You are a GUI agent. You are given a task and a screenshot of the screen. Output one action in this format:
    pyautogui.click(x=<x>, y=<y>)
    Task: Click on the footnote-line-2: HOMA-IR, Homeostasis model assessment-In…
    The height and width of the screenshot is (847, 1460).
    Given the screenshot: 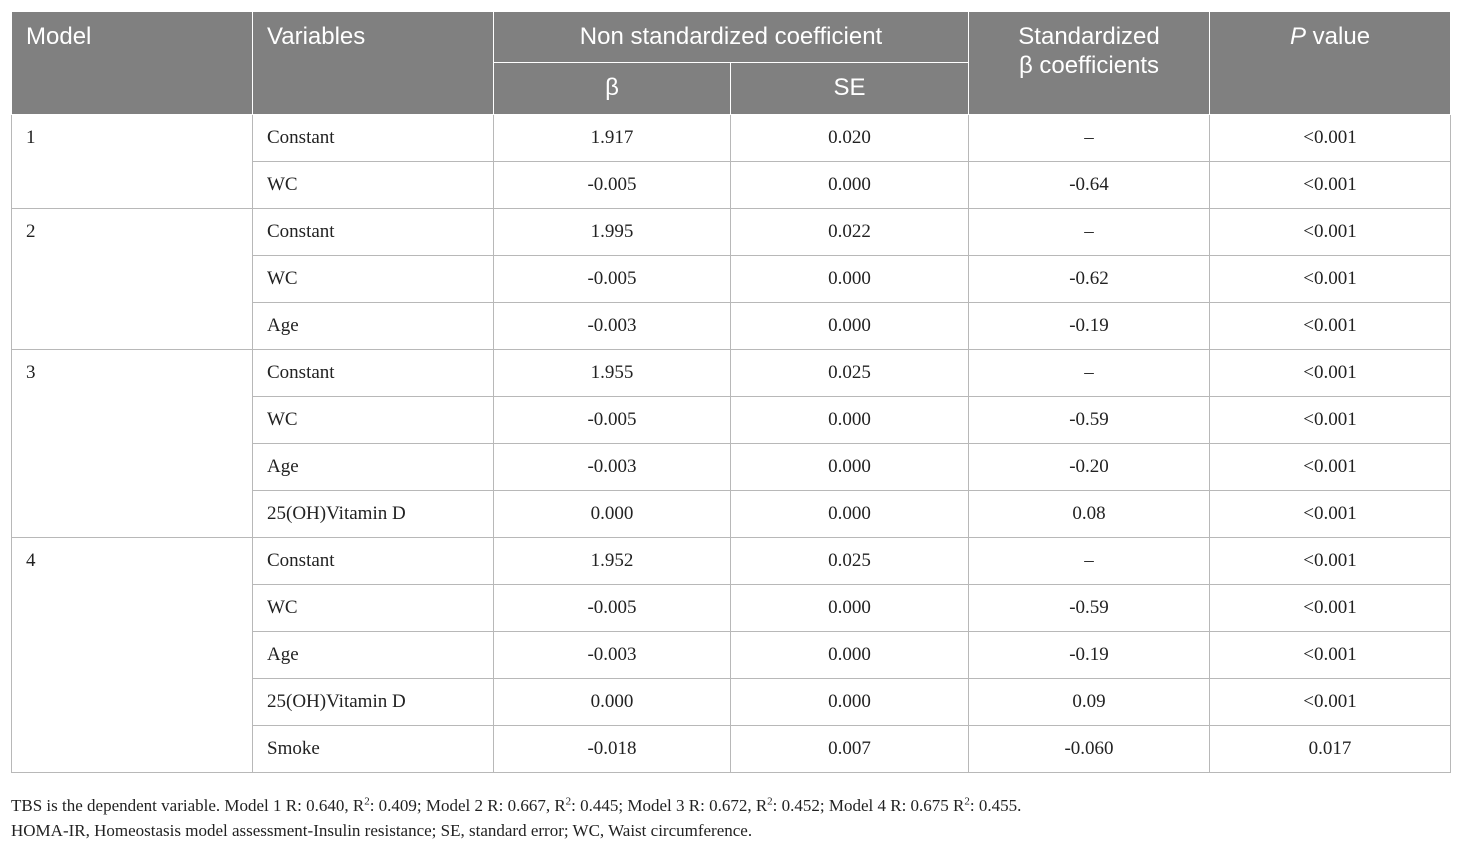 What is the action you would take?
    pyautogui.click(x=382, y=830)
    